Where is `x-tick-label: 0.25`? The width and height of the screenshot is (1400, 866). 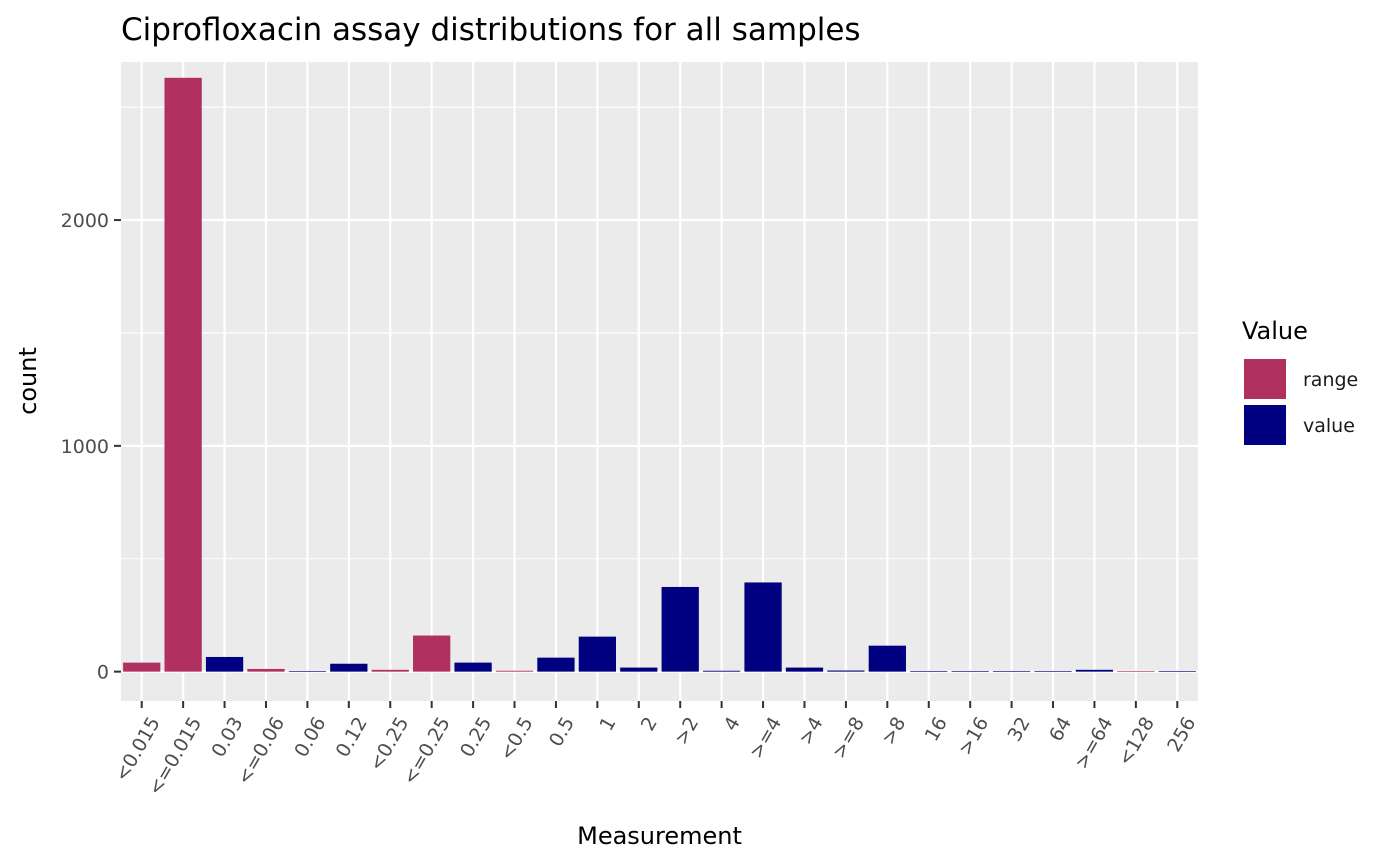 x-tick-label: 0.25 is located at coordinates (476, 737).